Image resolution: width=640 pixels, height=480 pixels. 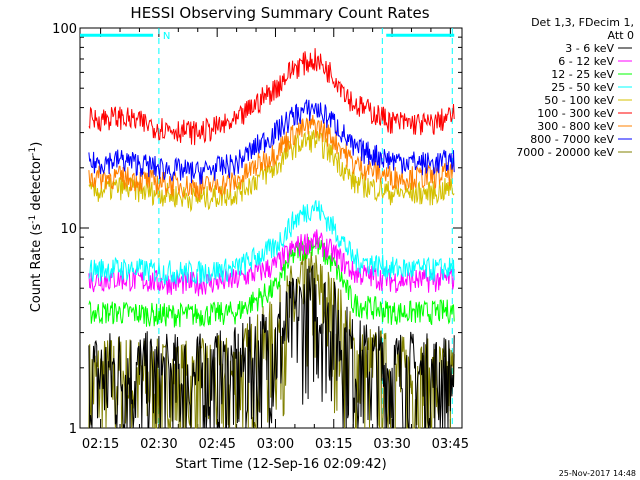 What do you see at coordinates (589, 48) in the screenshot?
I see `legend-entry-label: 3 - 6 keV` at bounding box center [589, 48].